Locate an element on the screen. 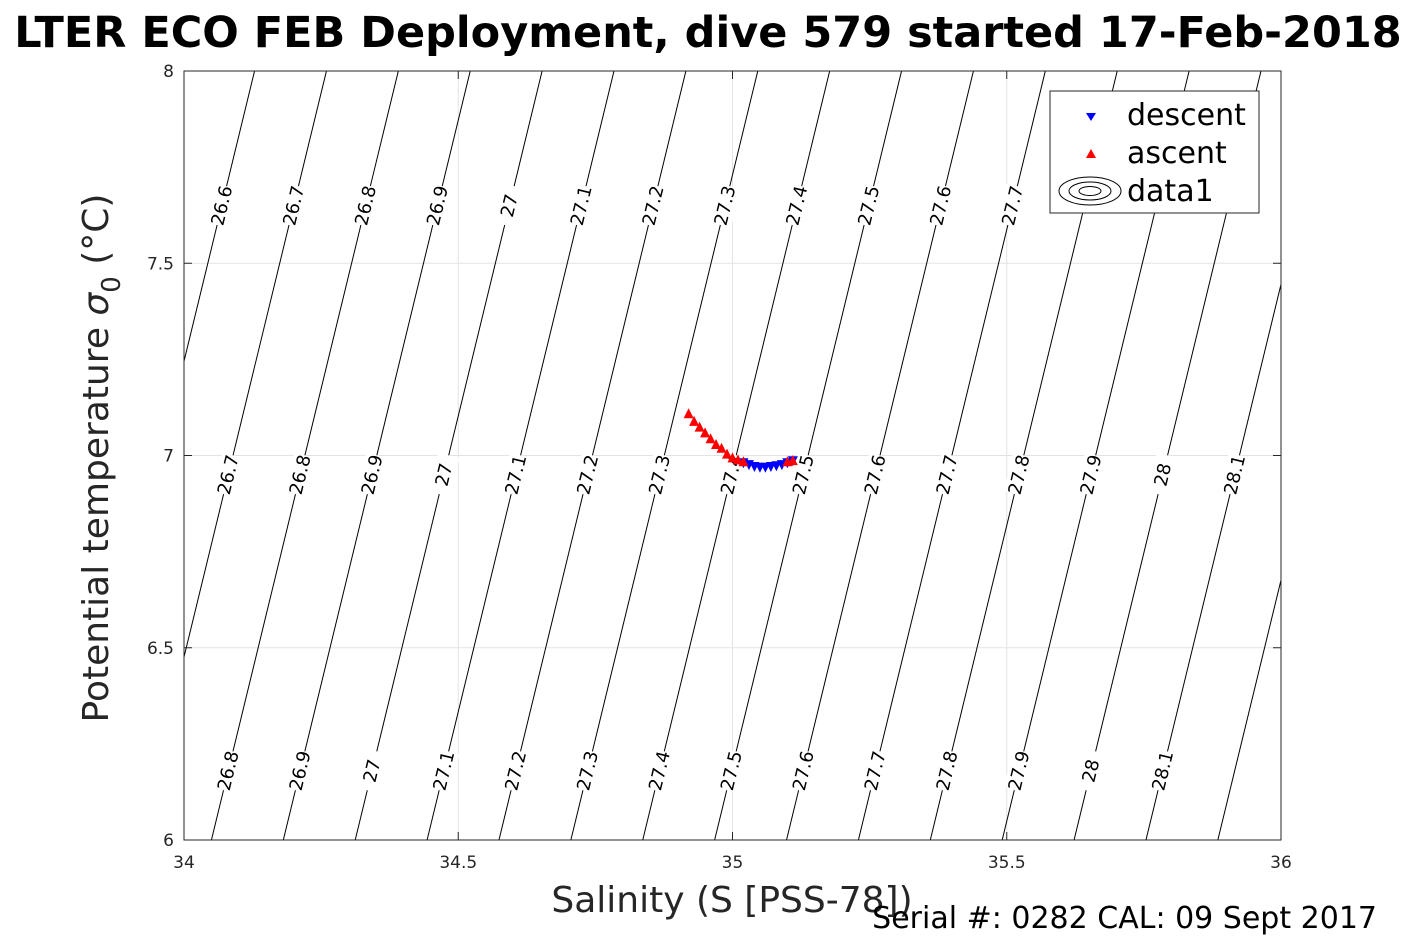 This screenshot has height=945, width=1417. x-tick-label: 36 is located at coordinates (1281, 863).